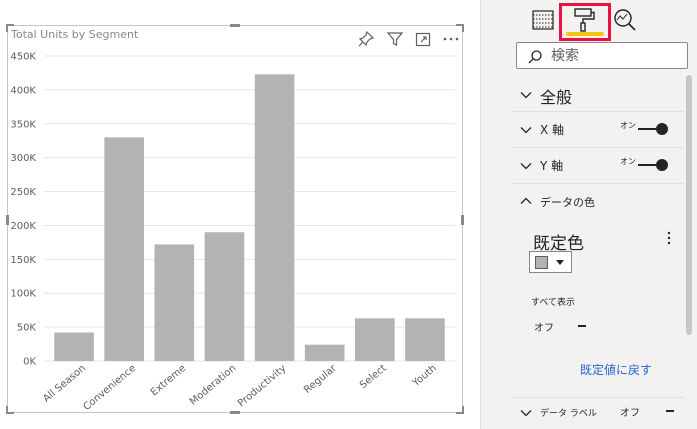 This screenshot has width=697, height=429. Describe the element at coordinates (560, 262) in the screenshot. I see `caret-down-icon` at that location.